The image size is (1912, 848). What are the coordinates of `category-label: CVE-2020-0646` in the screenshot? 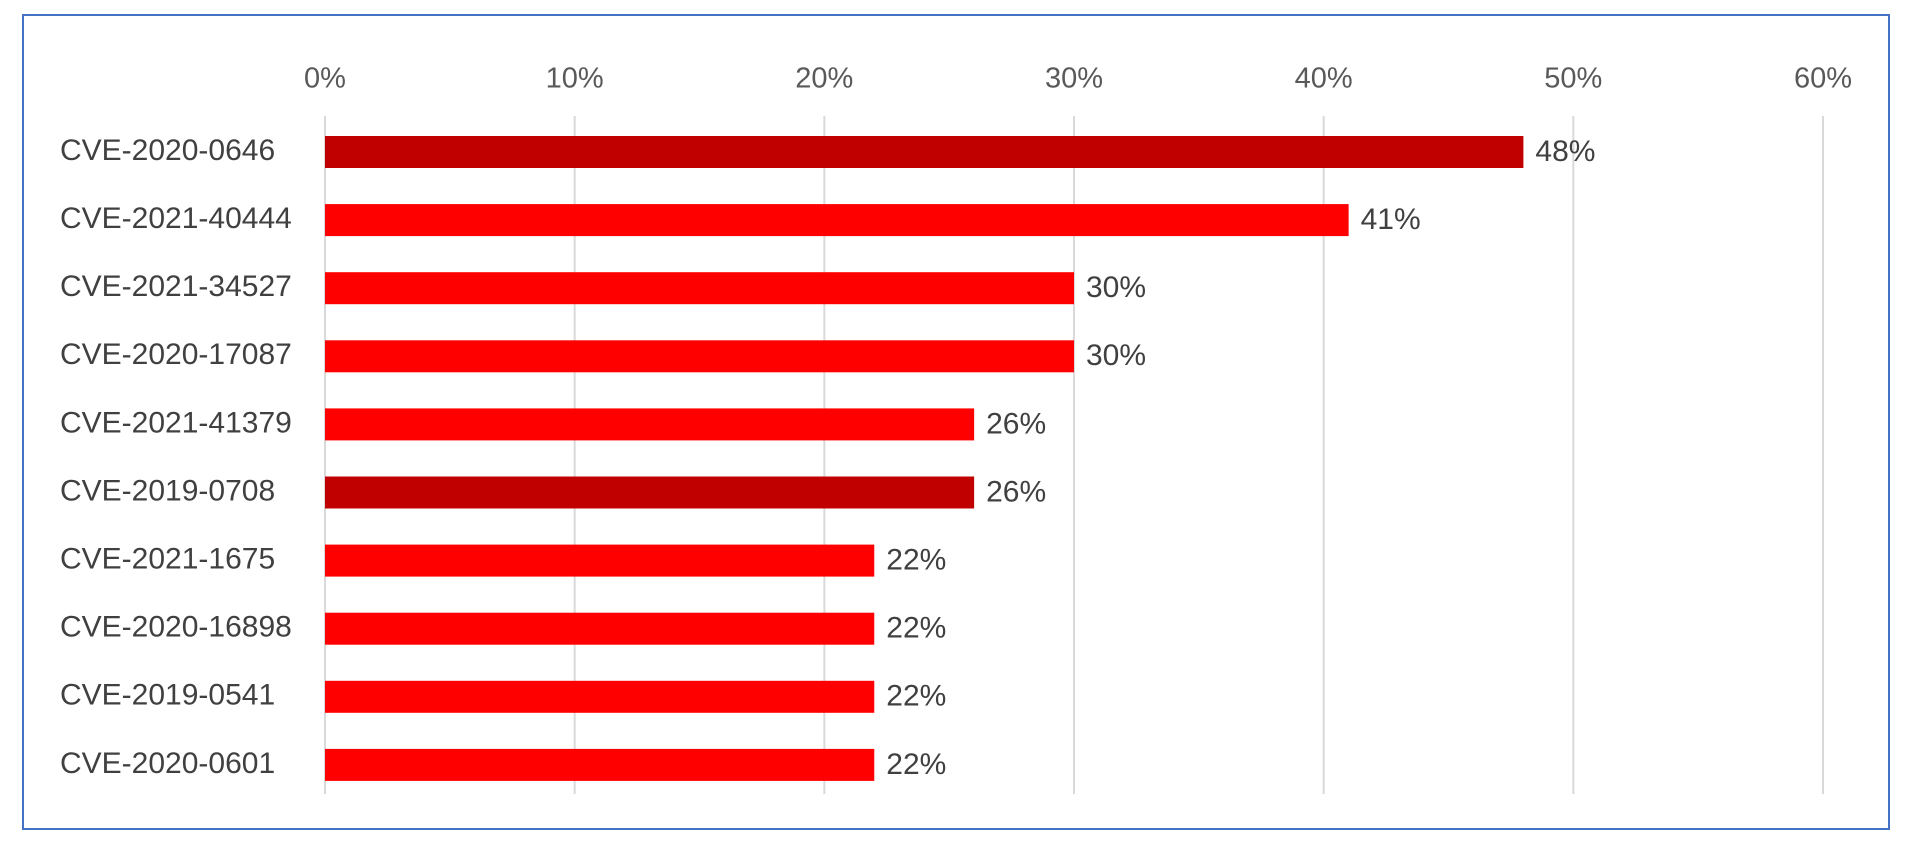 It's located at (167, 150).